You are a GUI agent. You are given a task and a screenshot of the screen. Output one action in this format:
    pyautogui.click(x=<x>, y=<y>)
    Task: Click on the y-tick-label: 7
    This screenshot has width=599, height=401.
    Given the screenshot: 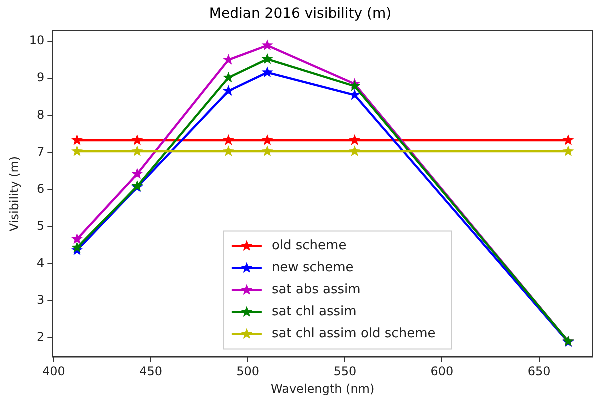 What is the action you would take?
    pyautogui.click(x=41, y=151)
    